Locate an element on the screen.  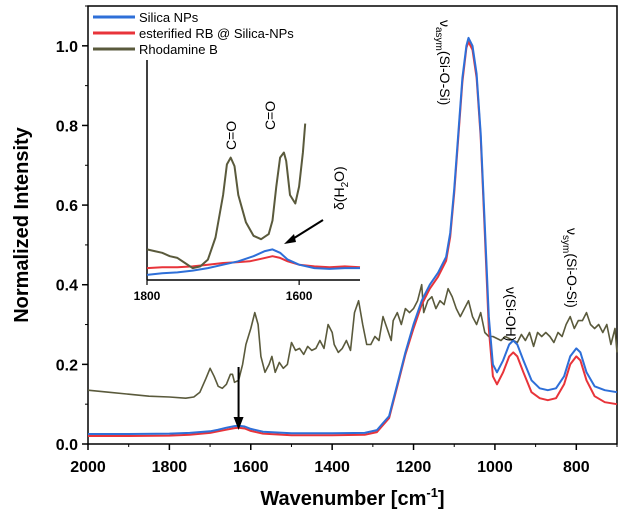
inset-label-delta-h2o: δ(H2O) is located at coordinates (341, 188).